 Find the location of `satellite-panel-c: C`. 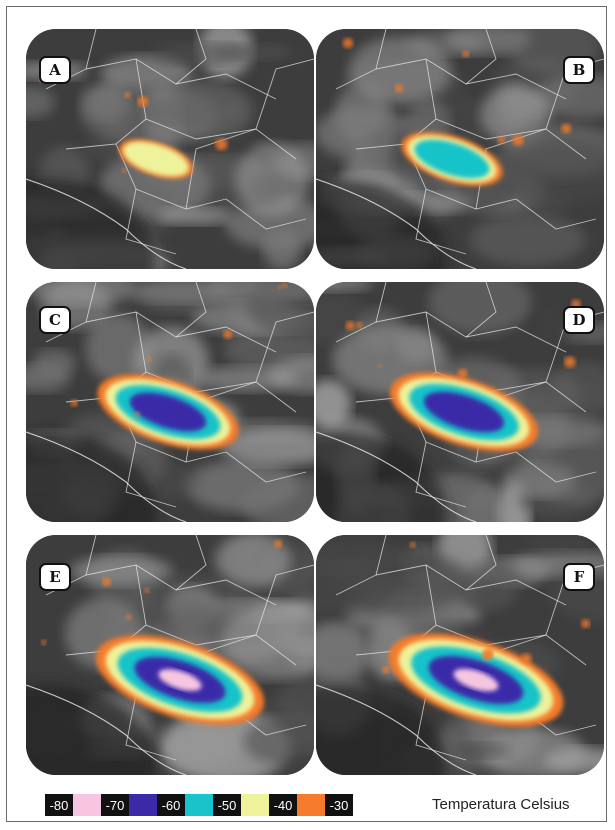

satellite-panel-c: C is located at coordinates (170, 402).